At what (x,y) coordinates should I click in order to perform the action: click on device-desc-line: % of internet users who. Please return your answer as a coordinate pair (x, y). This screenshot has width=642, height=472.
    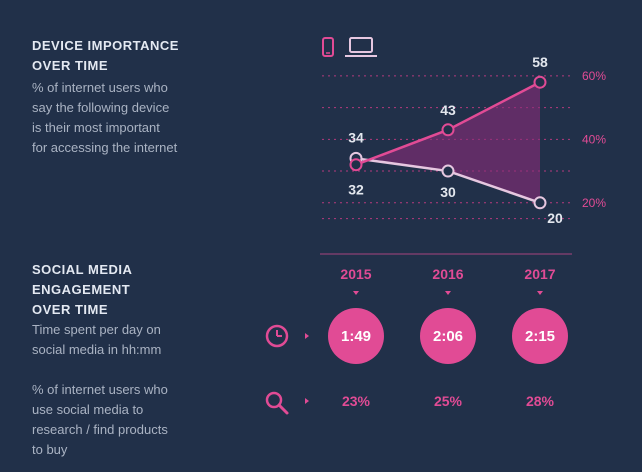
    Looking at the image, I should click on (100, 87).